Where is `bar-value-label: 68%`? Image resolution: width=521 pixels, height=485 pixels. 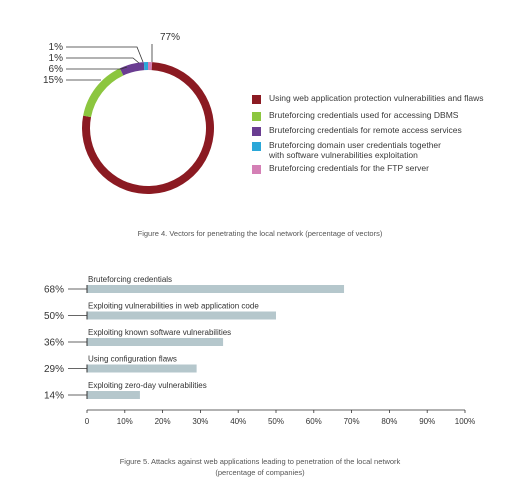
bar-value-label: 68% is located at coordinates (54, 290).